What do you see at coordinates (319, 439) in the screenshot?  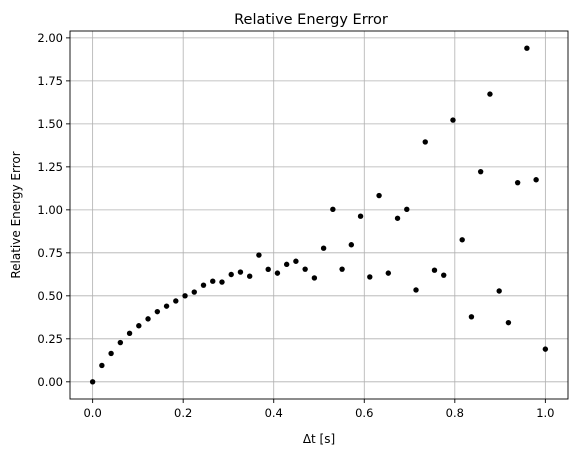 I see `x-axis-label: Δt [s]` at bounding box center [319, 439].